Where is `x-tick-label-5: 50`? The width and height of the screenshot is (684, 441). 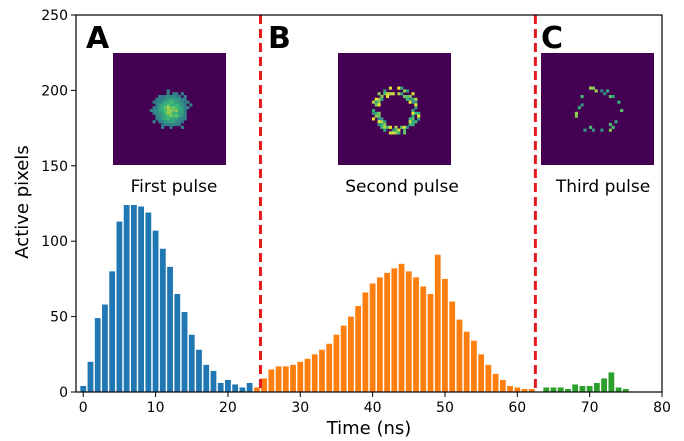 x-tick-label-5: 50 is located at coordinates (445, 408).